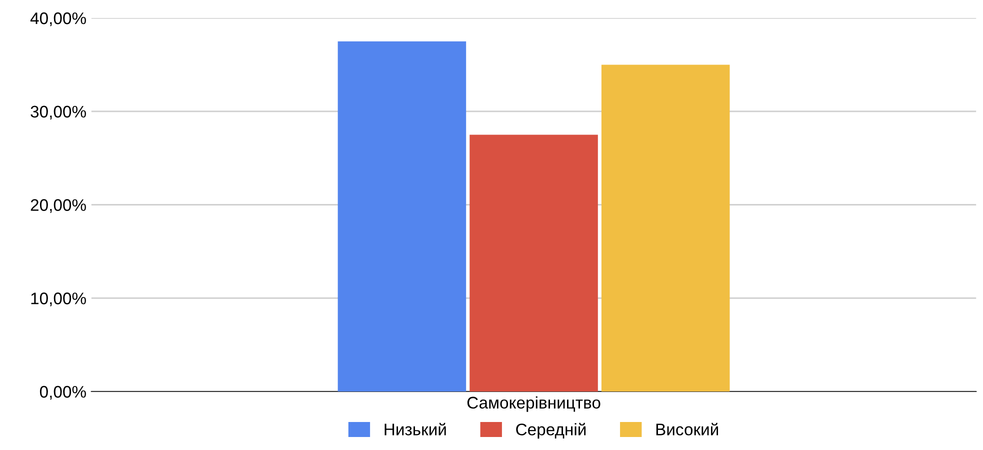 Image resolution: width=983 pixels, height=450 pixels. I want to click on y-tick-label: 40,00%, so click(58, 19).